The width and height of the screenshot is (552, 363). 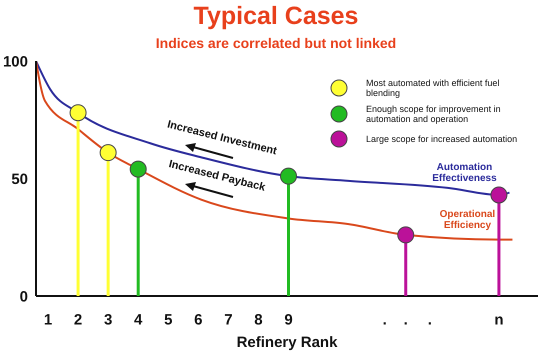 I want to click on y-tick-label: 0, so click(x=24, y=297).